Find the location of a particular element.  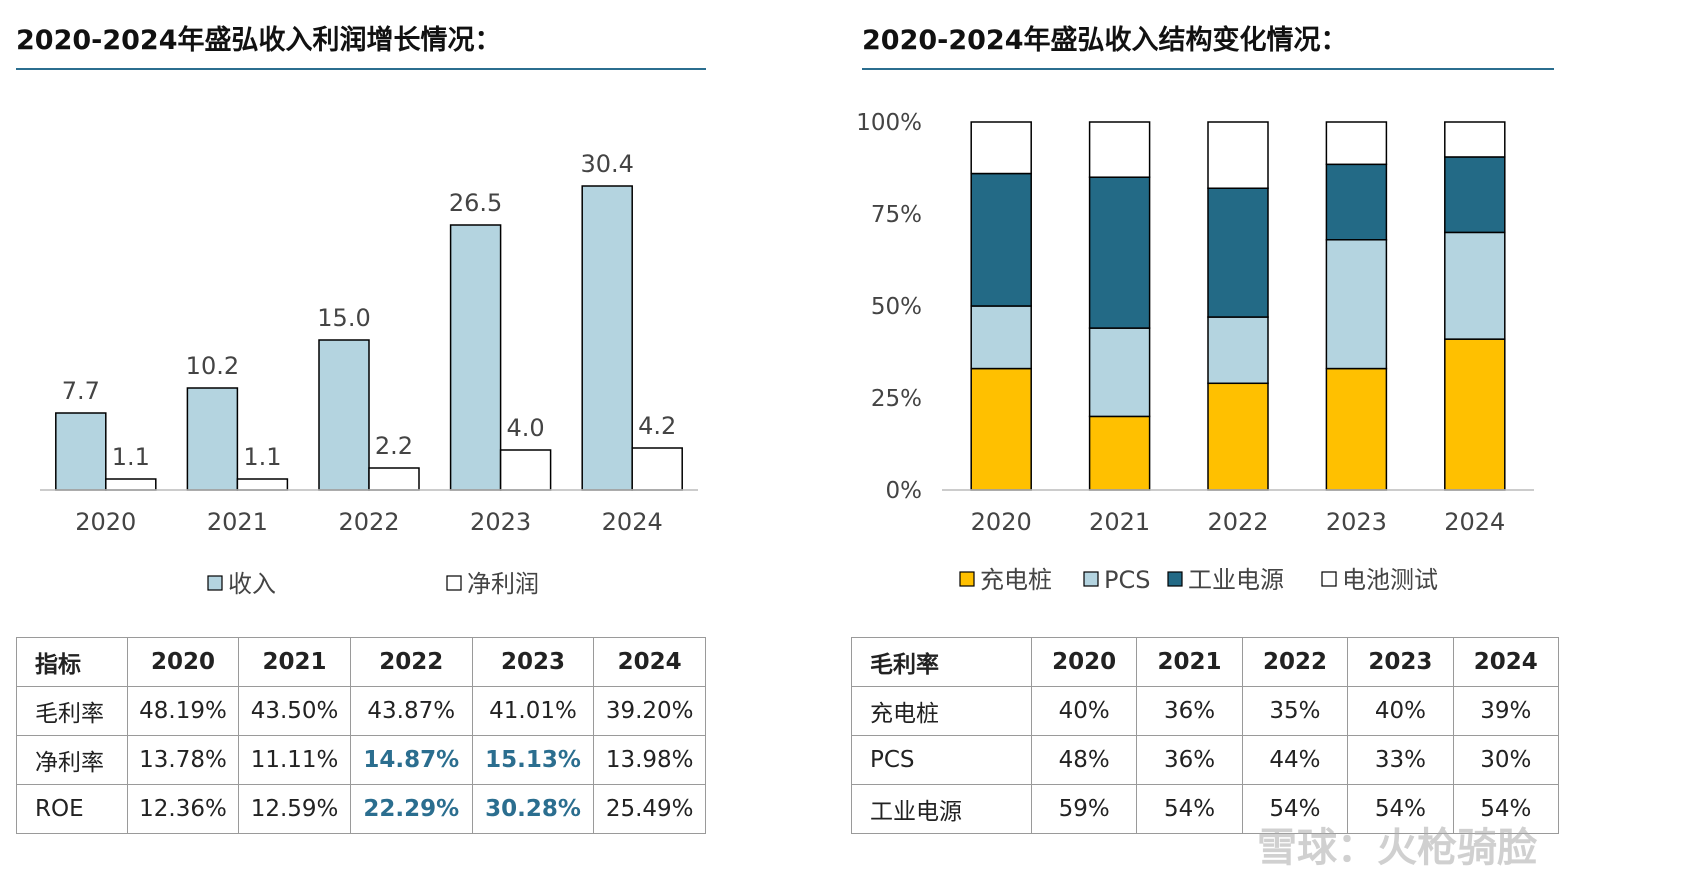

table-row: 净利率 13.78% 11.11% 14.87% 15.13% 13.98% is located at coordinates (361, 760).